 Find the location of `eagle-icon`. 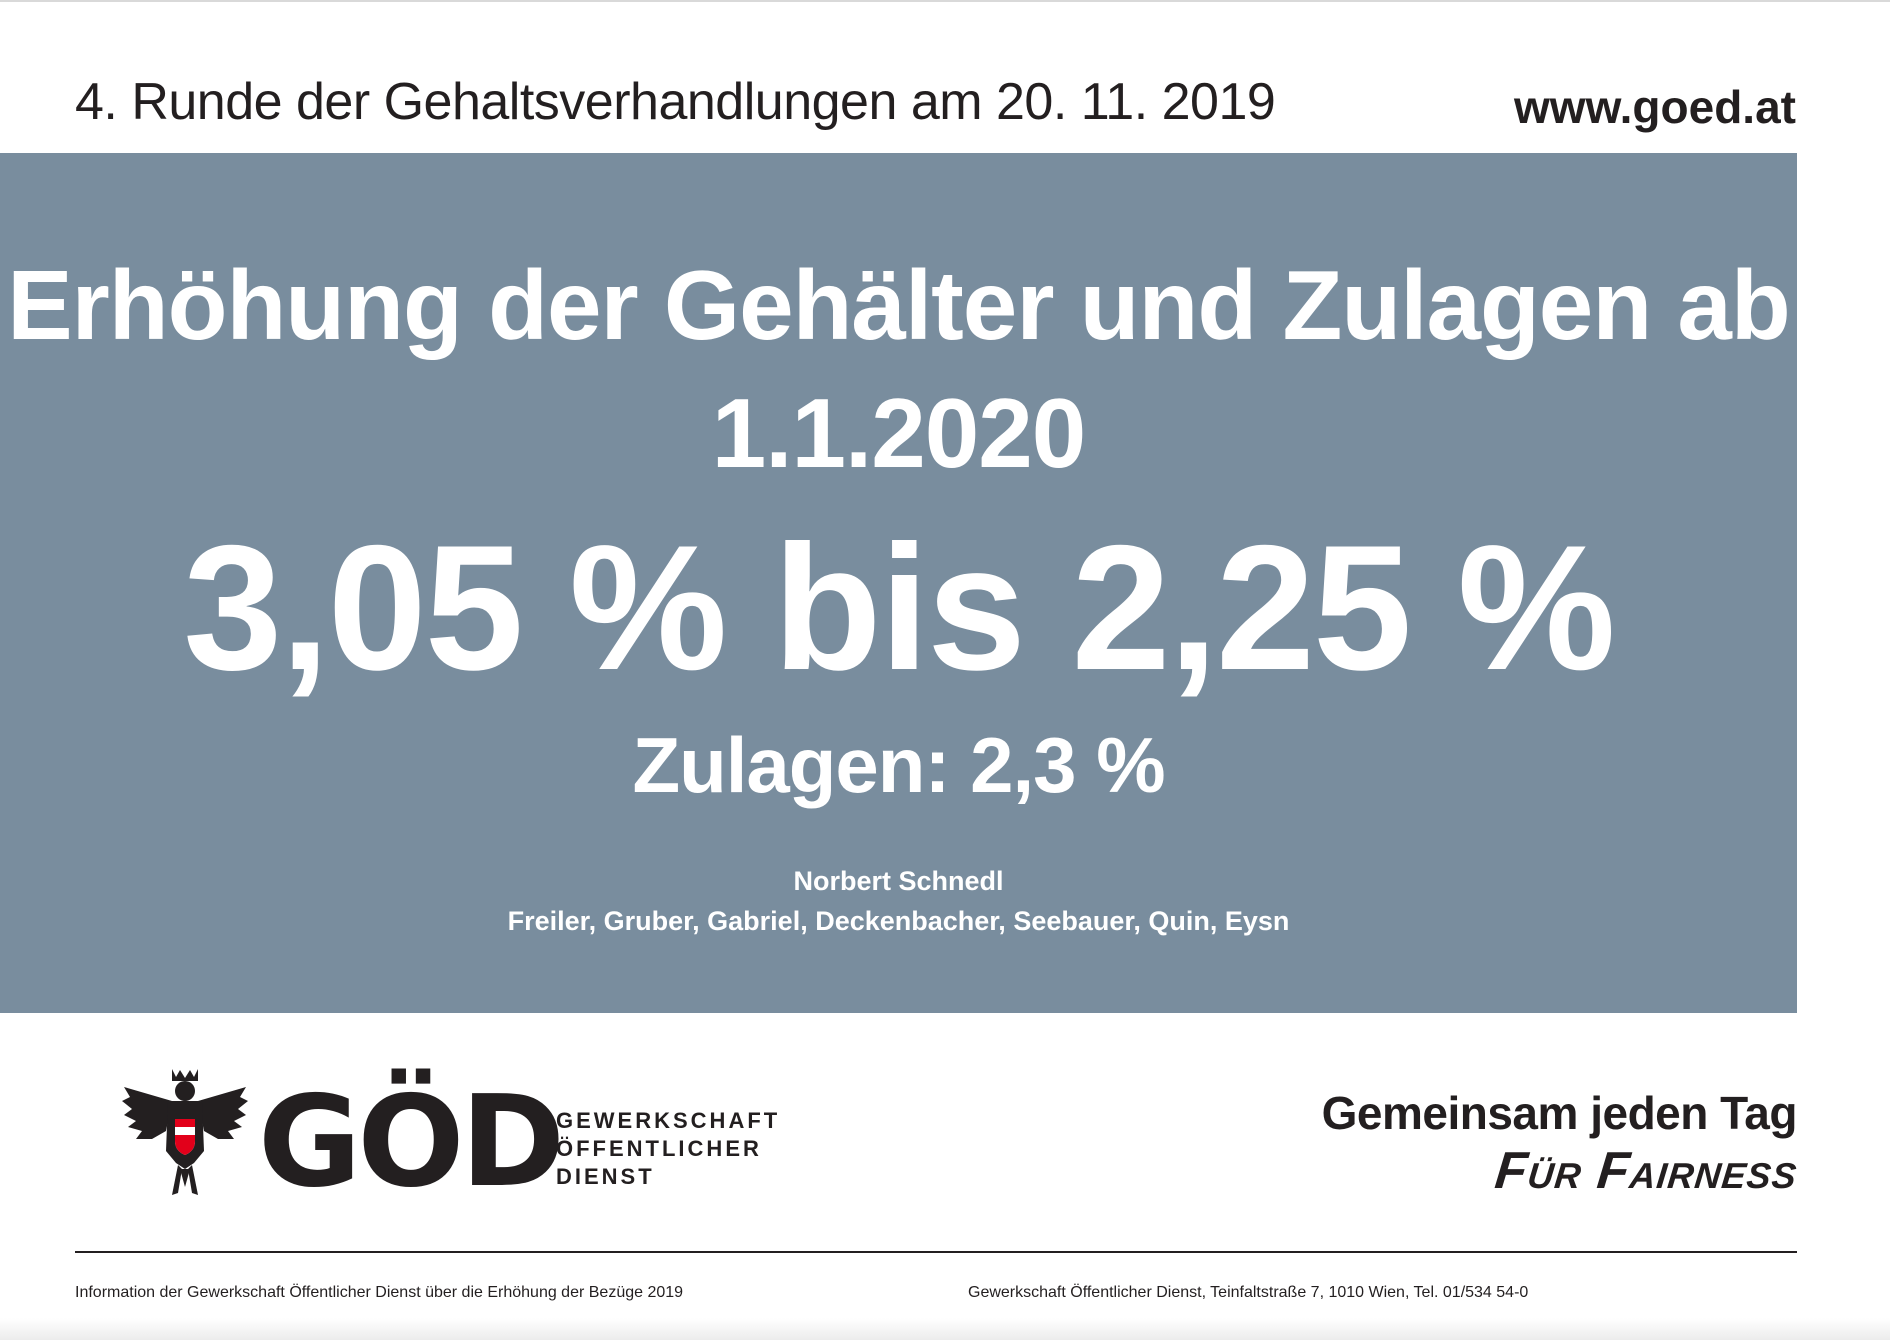

eagle-icon is located at coordinates (185, 1132).